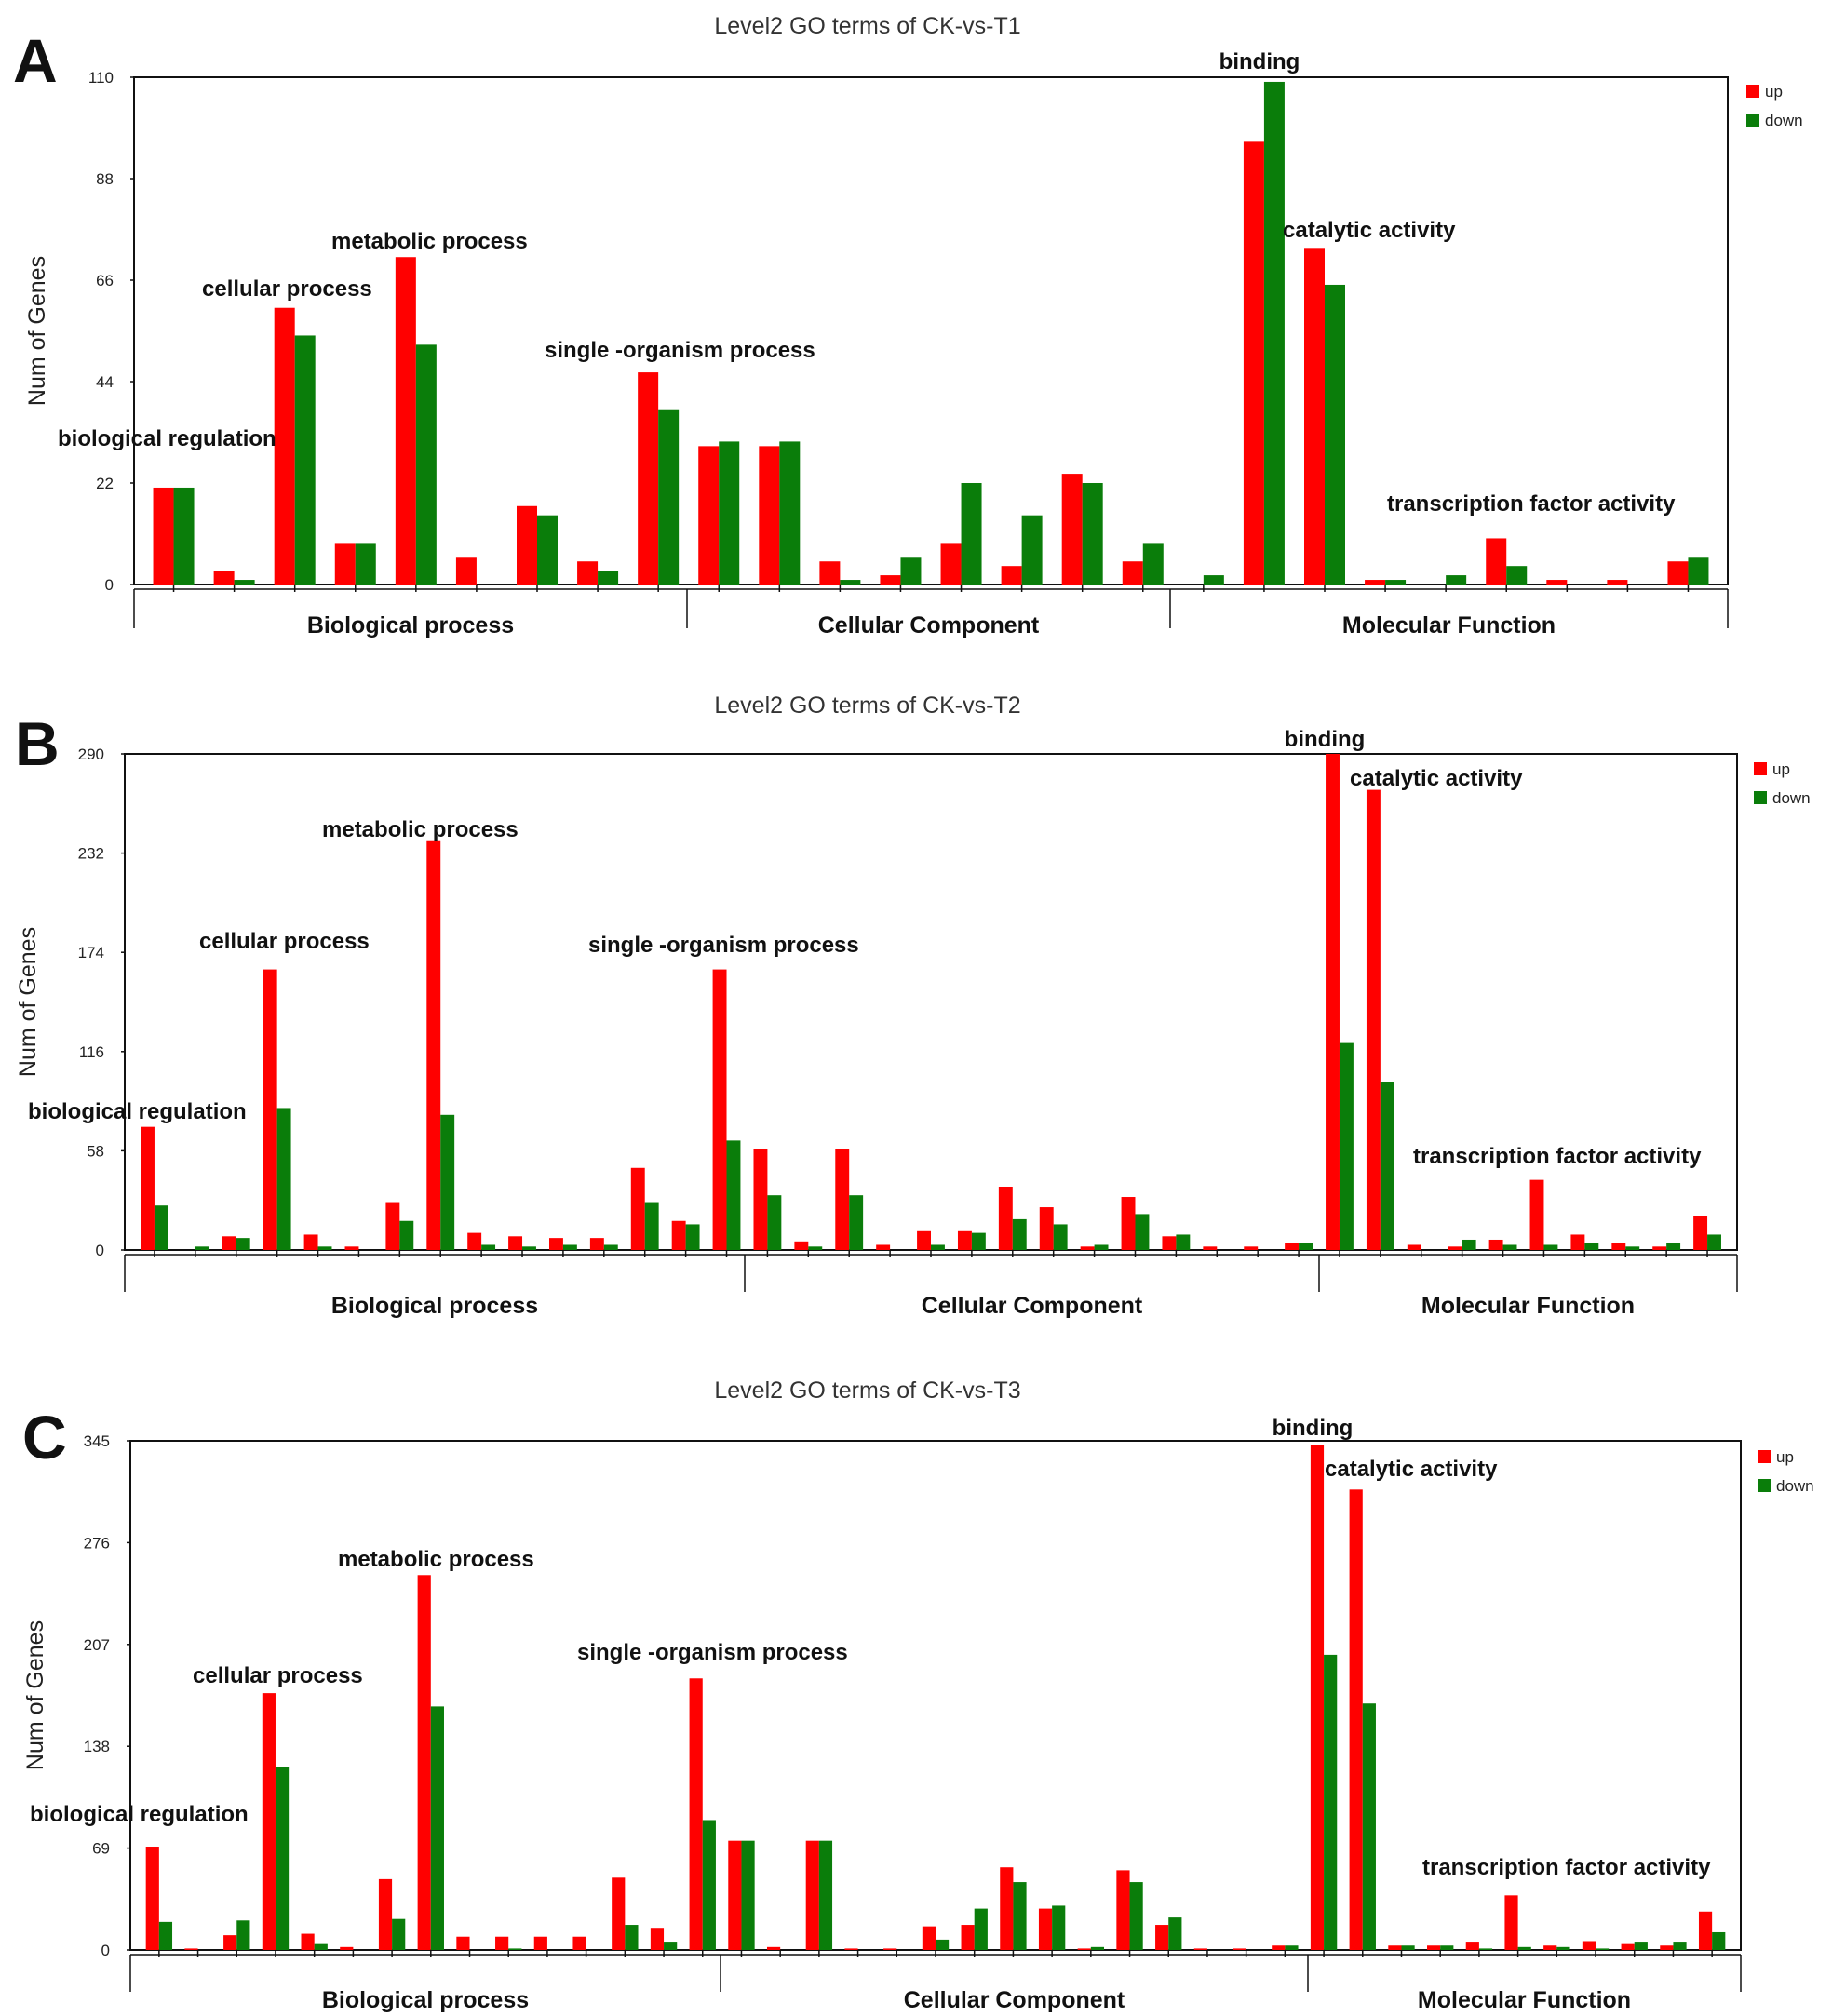  I want to click on chart-title: Level2 GO terms of CK-vs-T2, so click(867, 705).